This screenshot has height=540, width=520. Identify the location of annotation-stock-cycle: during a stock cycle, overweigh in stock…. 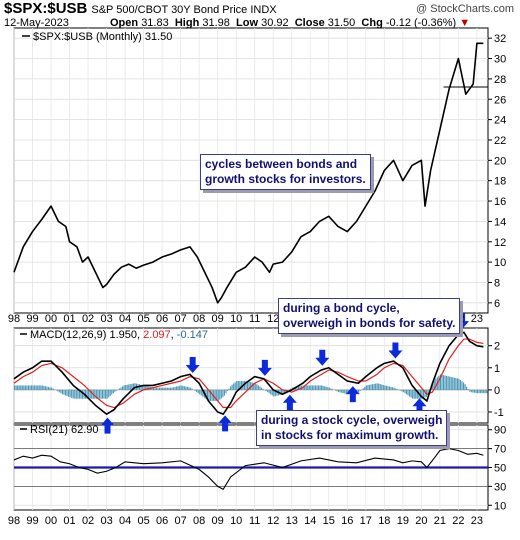
(352, 428).